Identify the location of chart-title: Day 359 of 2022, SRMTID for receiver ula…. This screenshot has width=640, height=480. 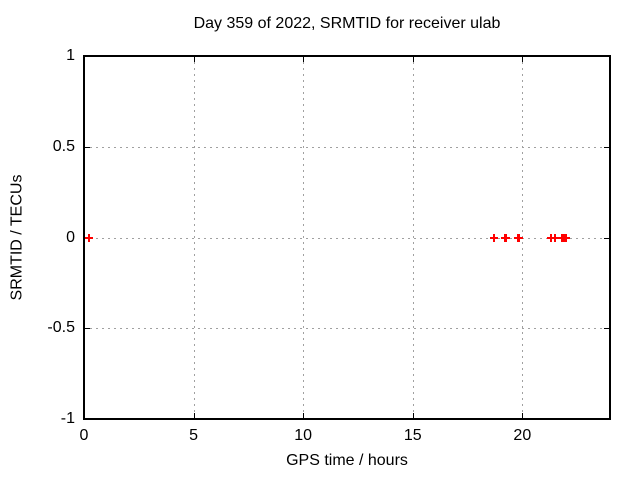
(347, 23).